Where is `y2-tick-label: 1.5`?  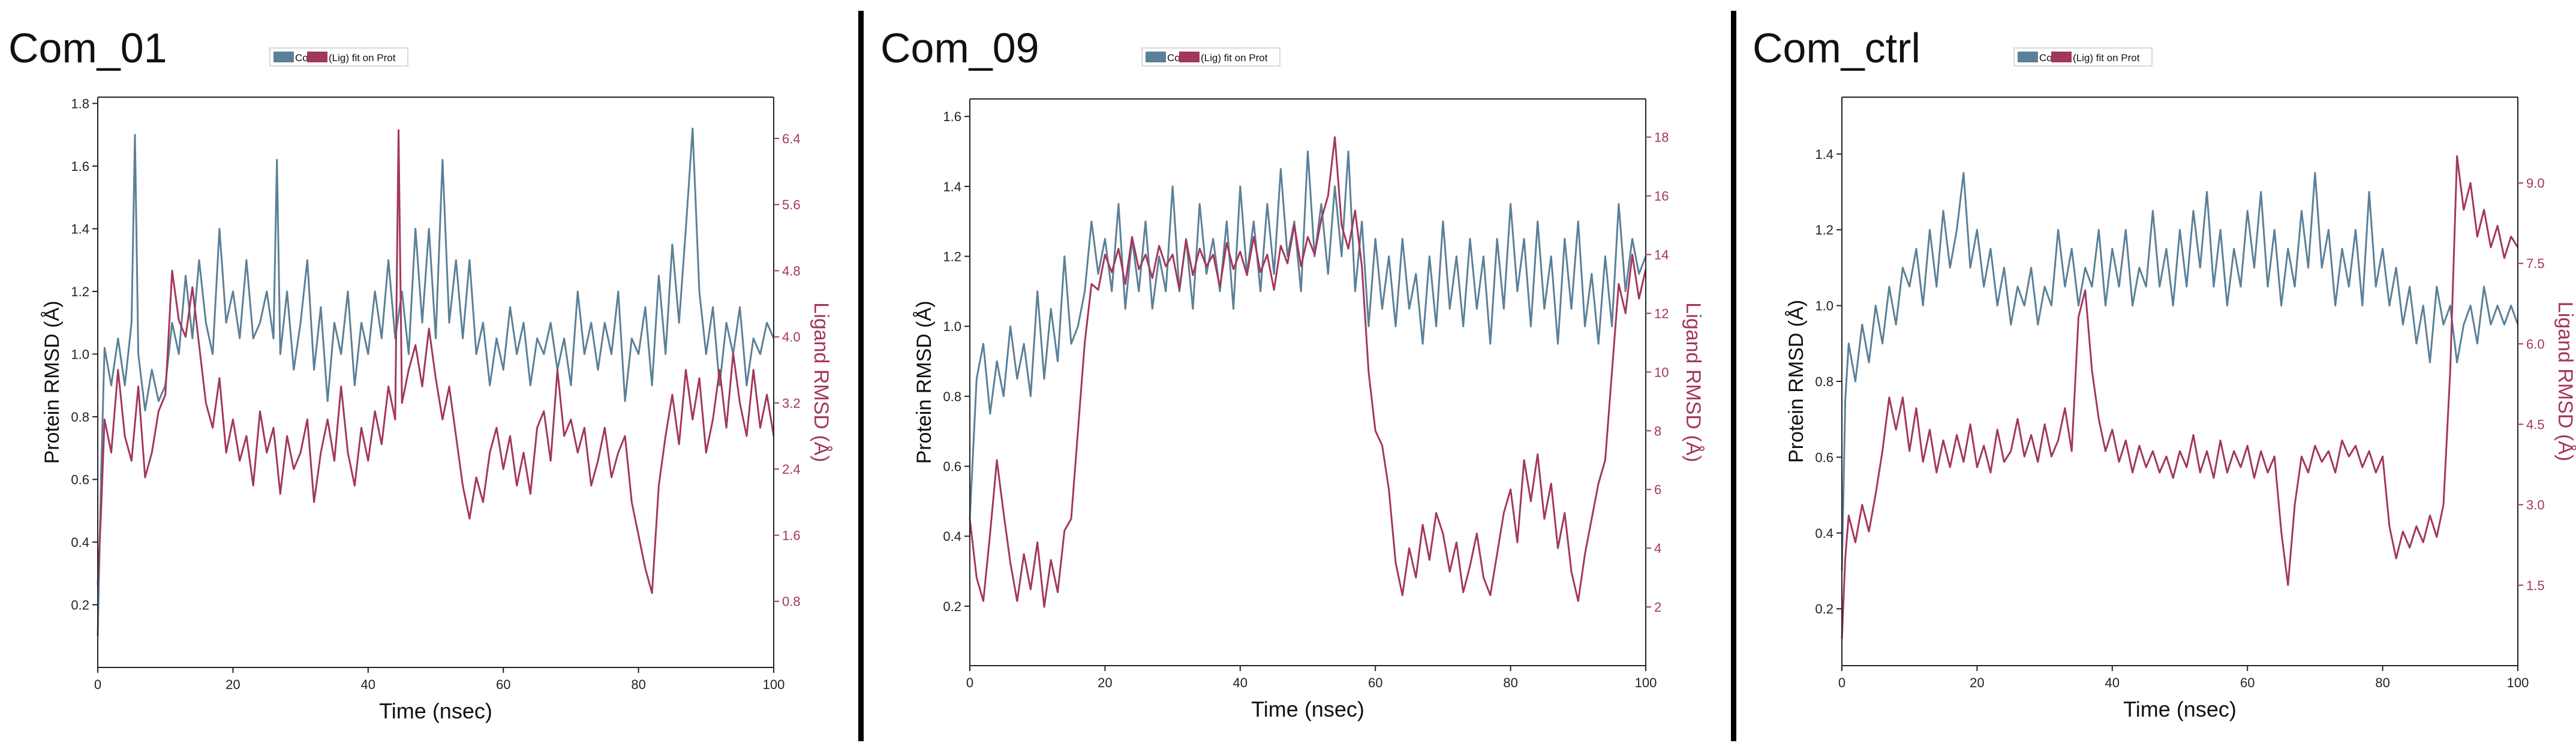
y2-tick-label: 1.5 is located at coordinates (2536, 585).